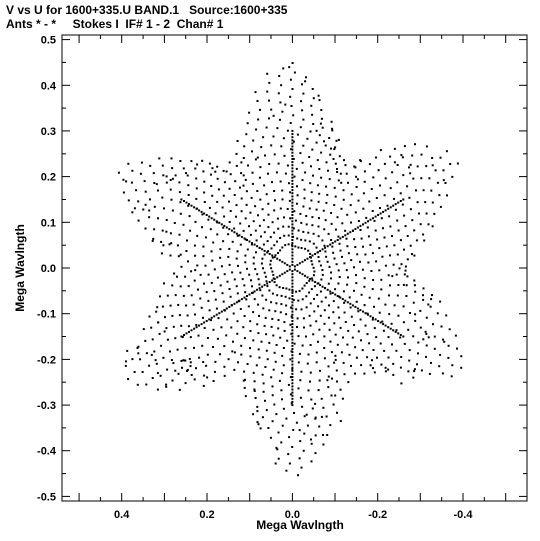 This screenshot has width=540, height=541. What do you see at coordinates (46, 406) in the screenshot?
I see `y-tick-label: -0.3` at bounding box center [46, 406].